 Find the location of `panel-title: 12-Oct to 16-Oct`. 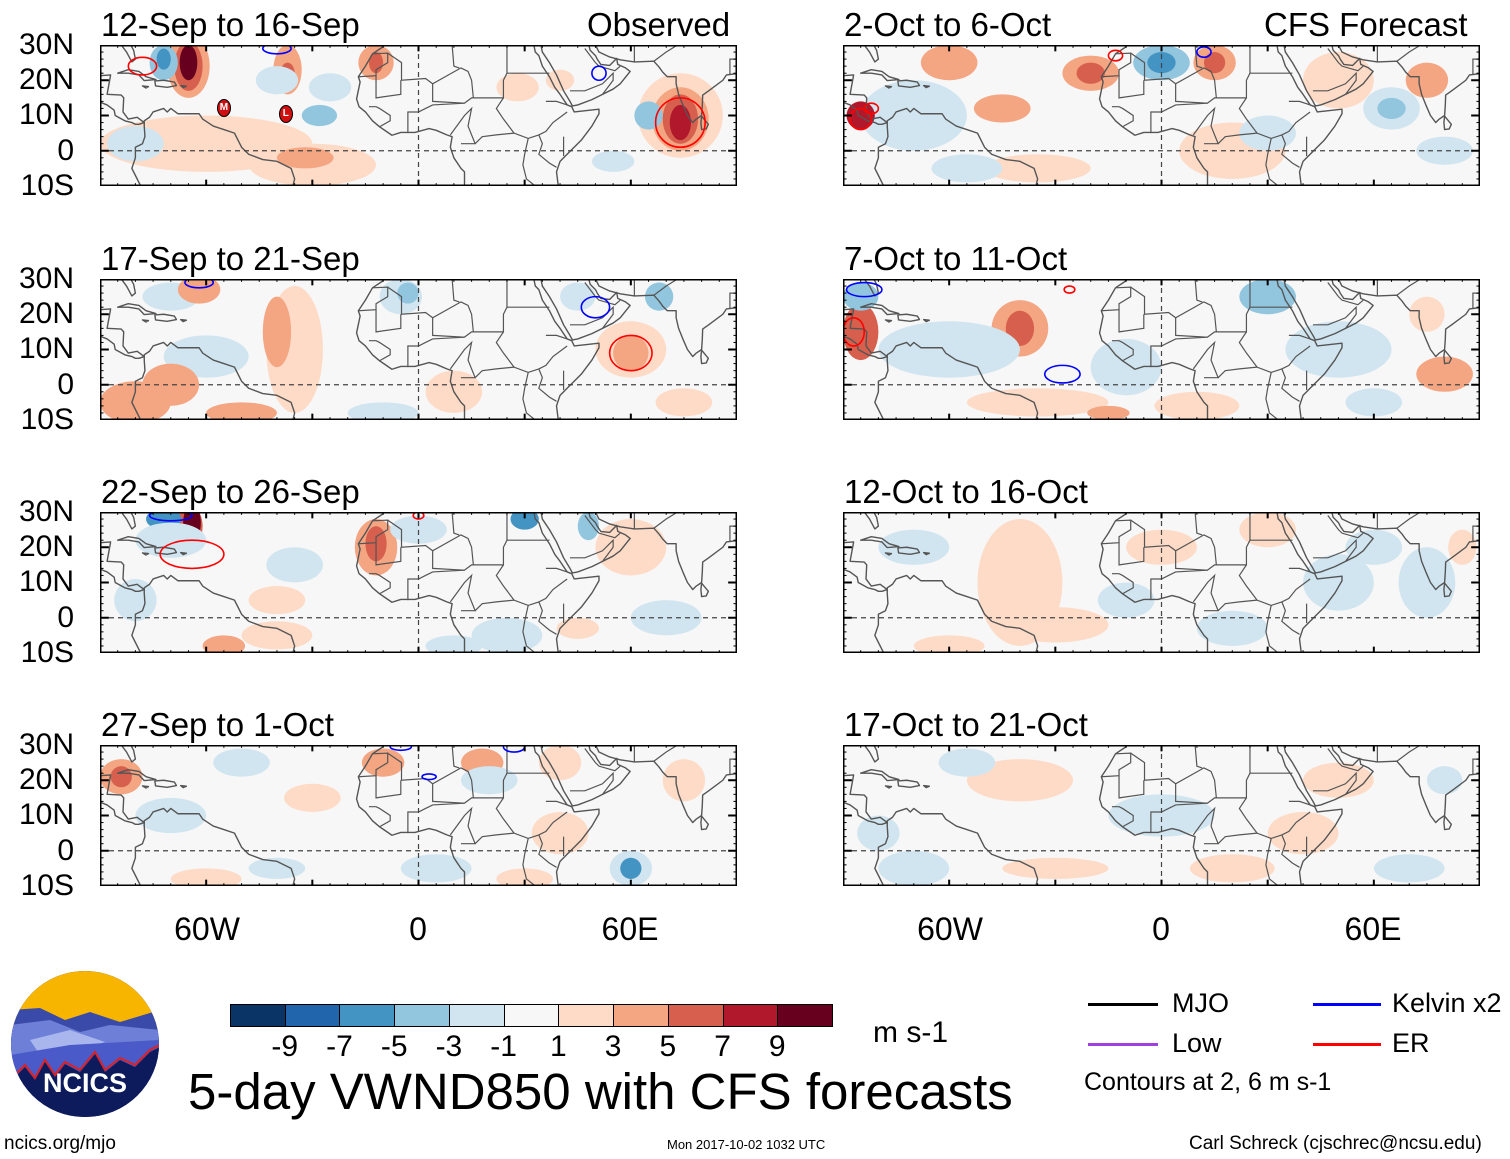

panel-title: 12-Oct to 16-Oct is located at coordinates (966, 491).